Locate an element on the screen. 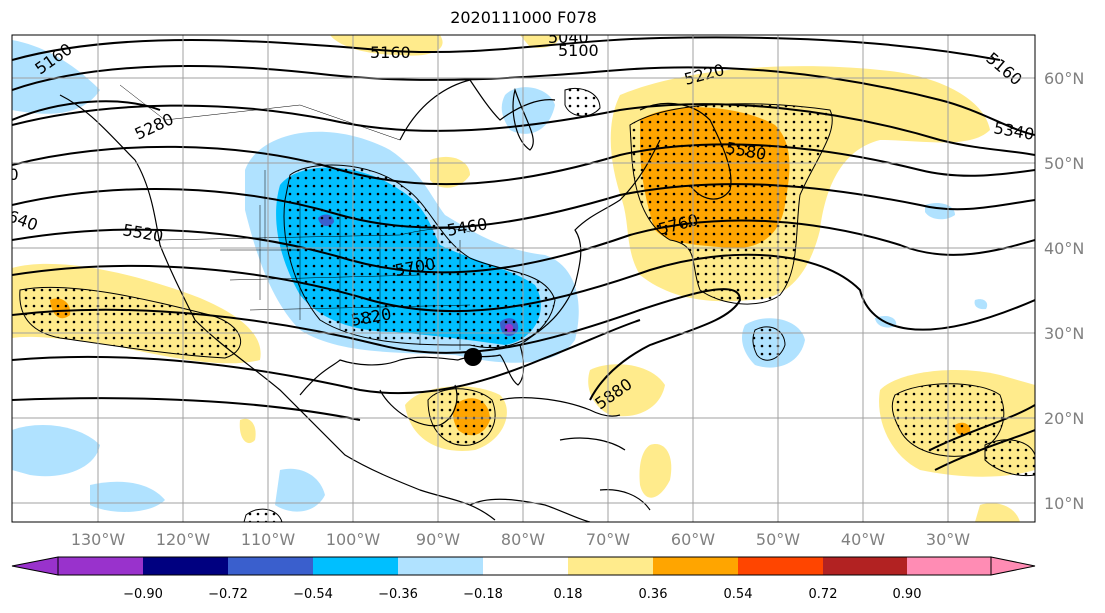  colorbar-extend-low is located at coordinates (35, 566).